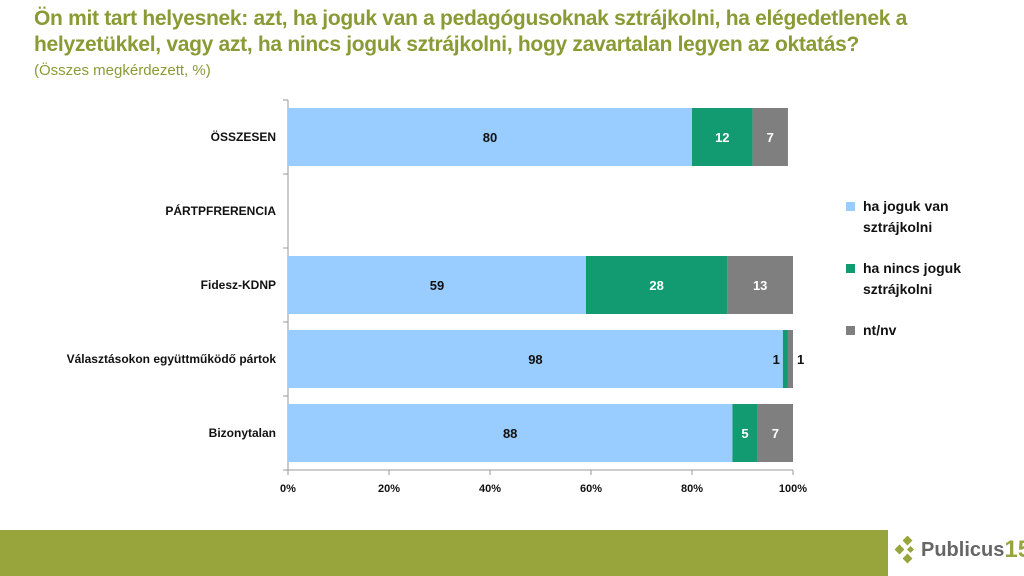 The width and height of the screenshot is (1024, 576). I want to click on chart-subtitle: (Összes megkérdezett, %), so click(122, 70).